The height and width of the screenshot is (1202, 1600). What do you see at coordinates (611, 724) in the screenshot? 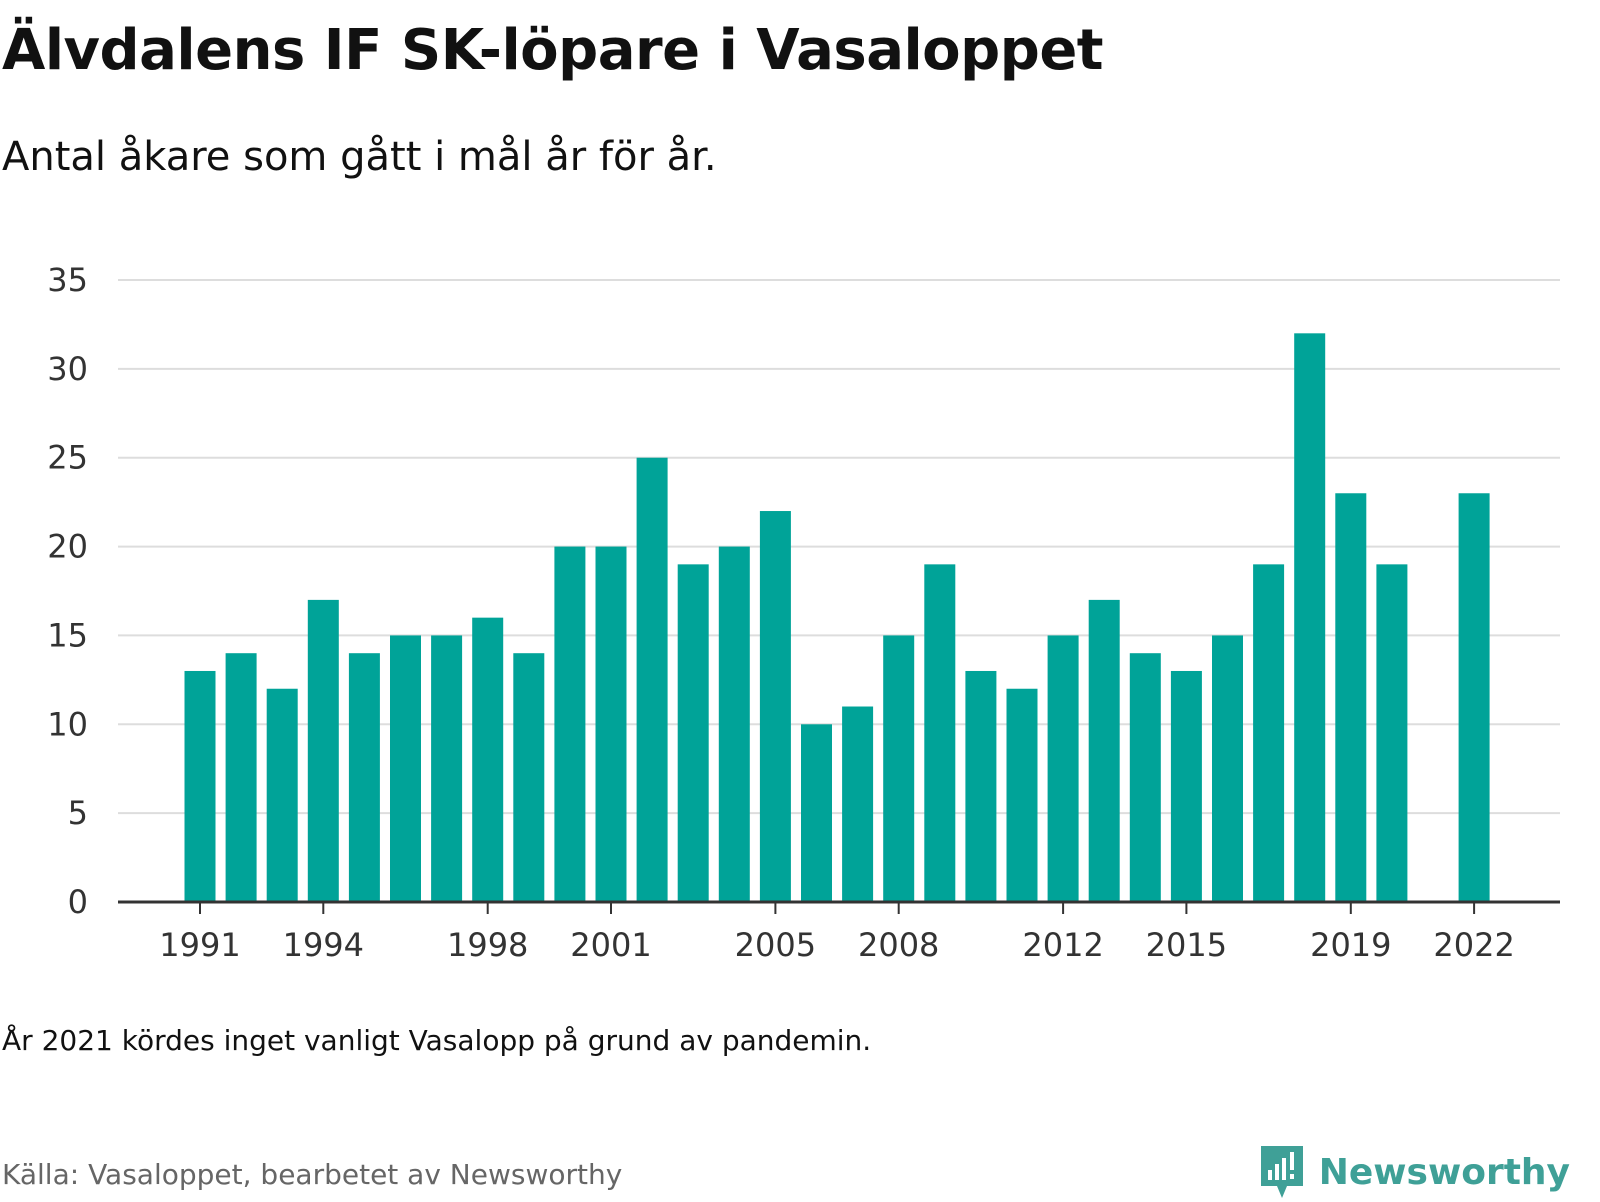
I see `bar-2001` at bounding box center [611, 724].